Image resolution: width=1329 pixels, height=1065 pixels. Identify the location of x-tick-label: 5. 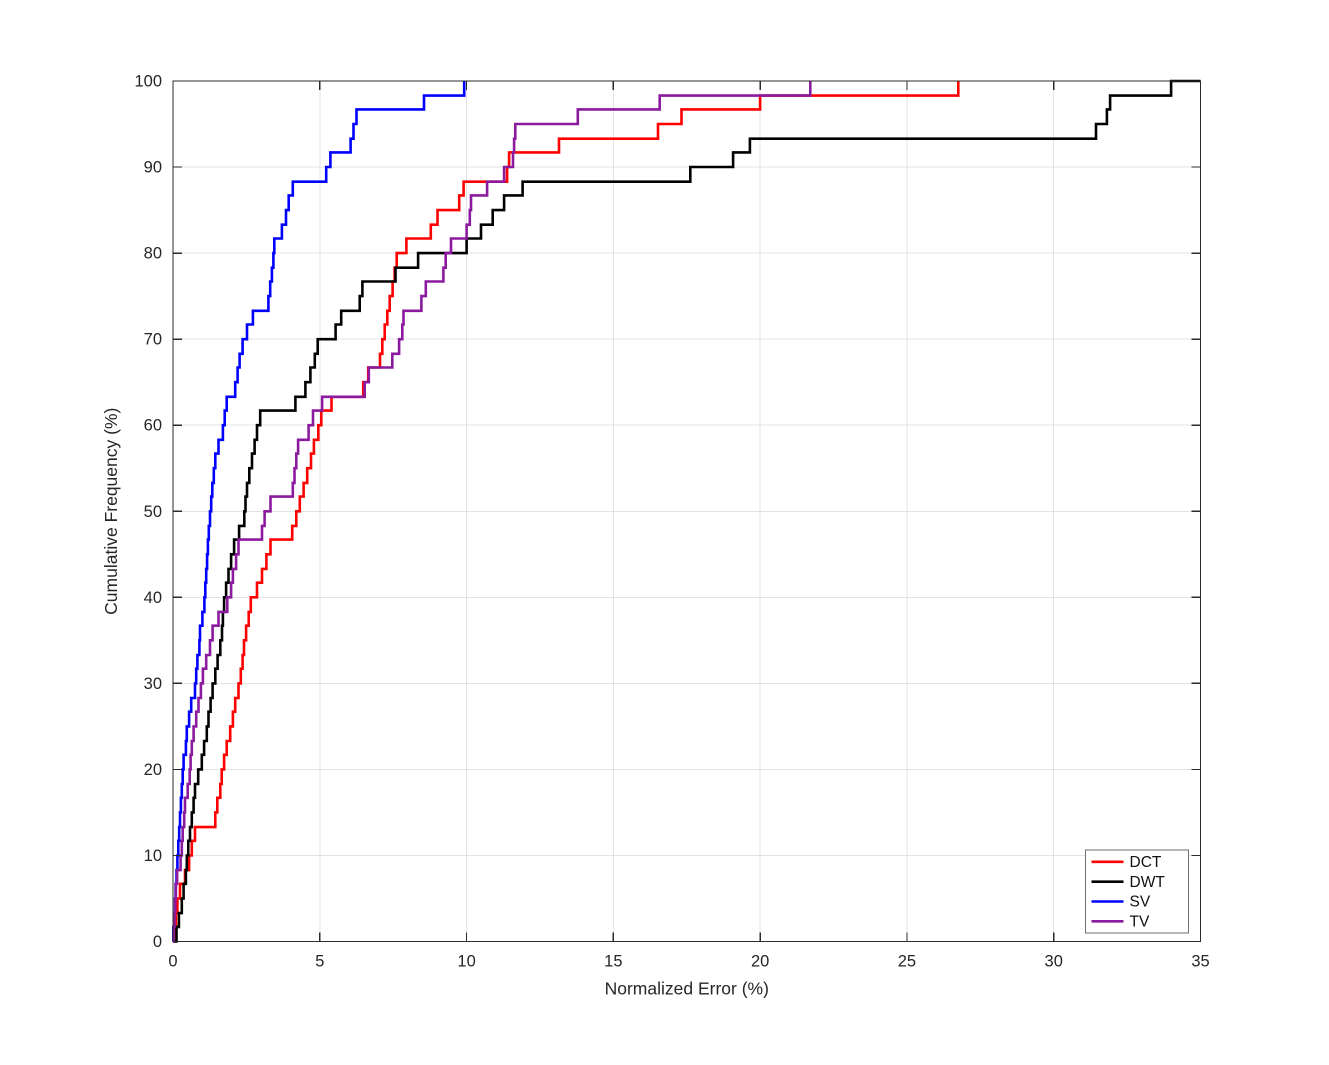
(319, 962).